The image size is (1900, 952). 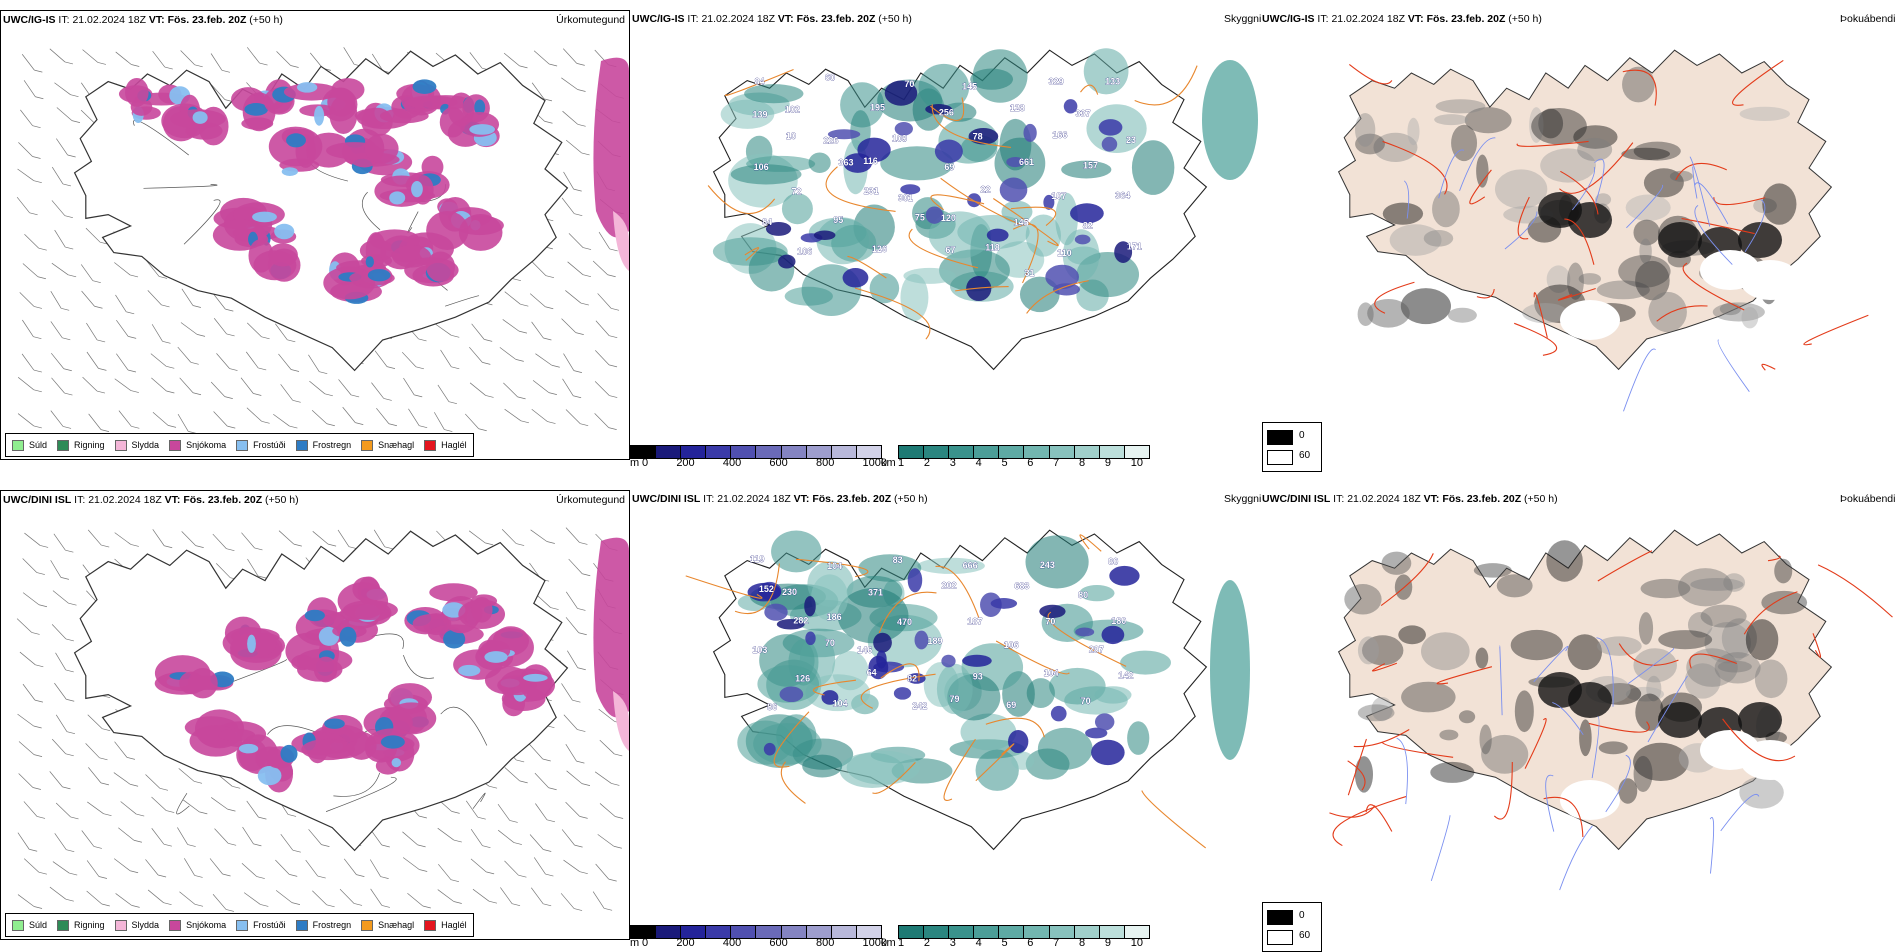 I want to click on tick-label: 200, so click(x=685, y=463).